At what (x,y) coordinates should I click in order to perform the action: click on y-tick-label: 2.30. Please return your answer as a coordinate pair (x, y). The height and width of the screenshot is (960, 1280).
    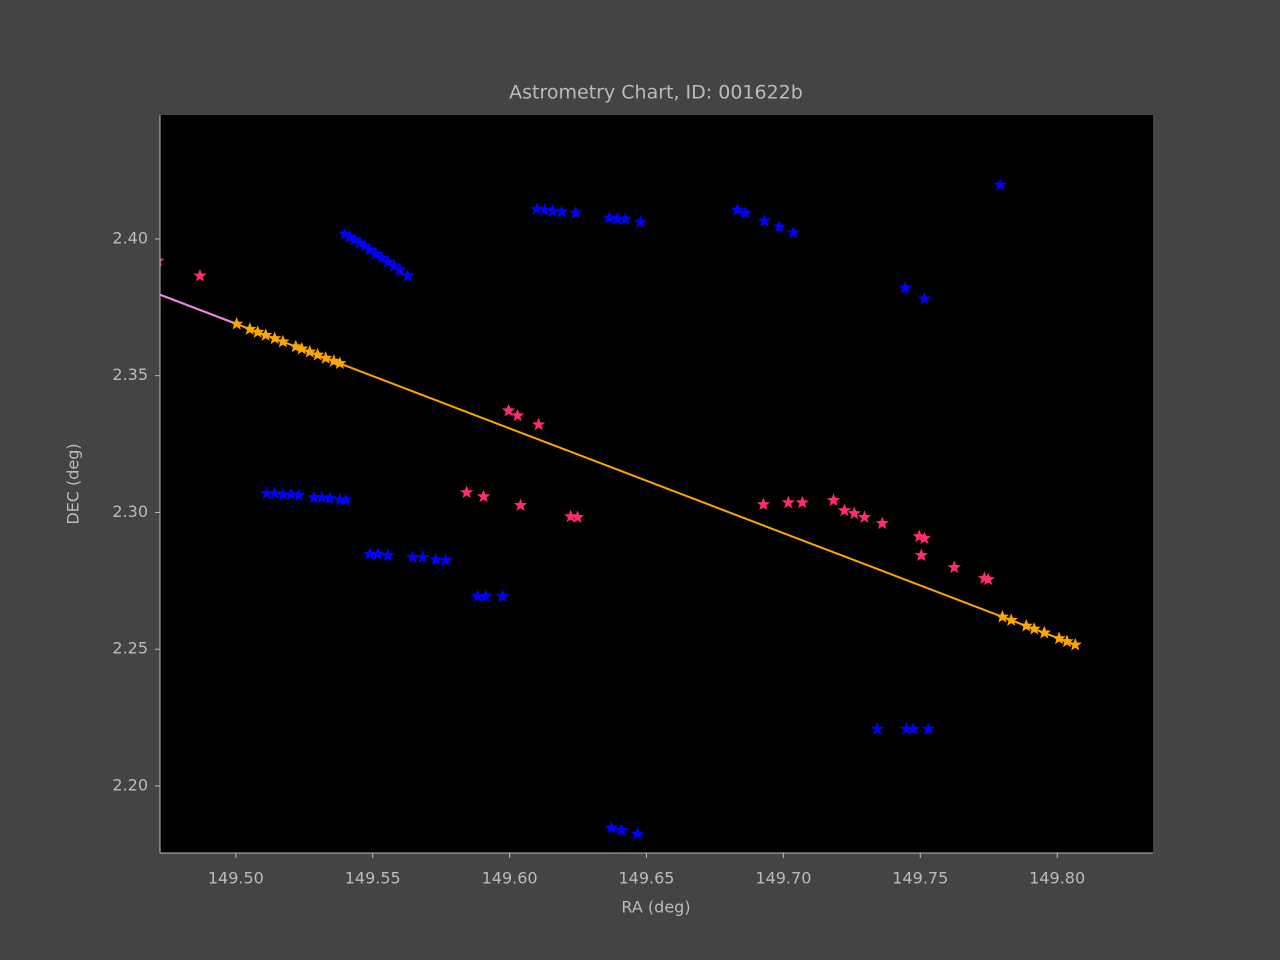
    Looking at the image, I should click on (130, 511).